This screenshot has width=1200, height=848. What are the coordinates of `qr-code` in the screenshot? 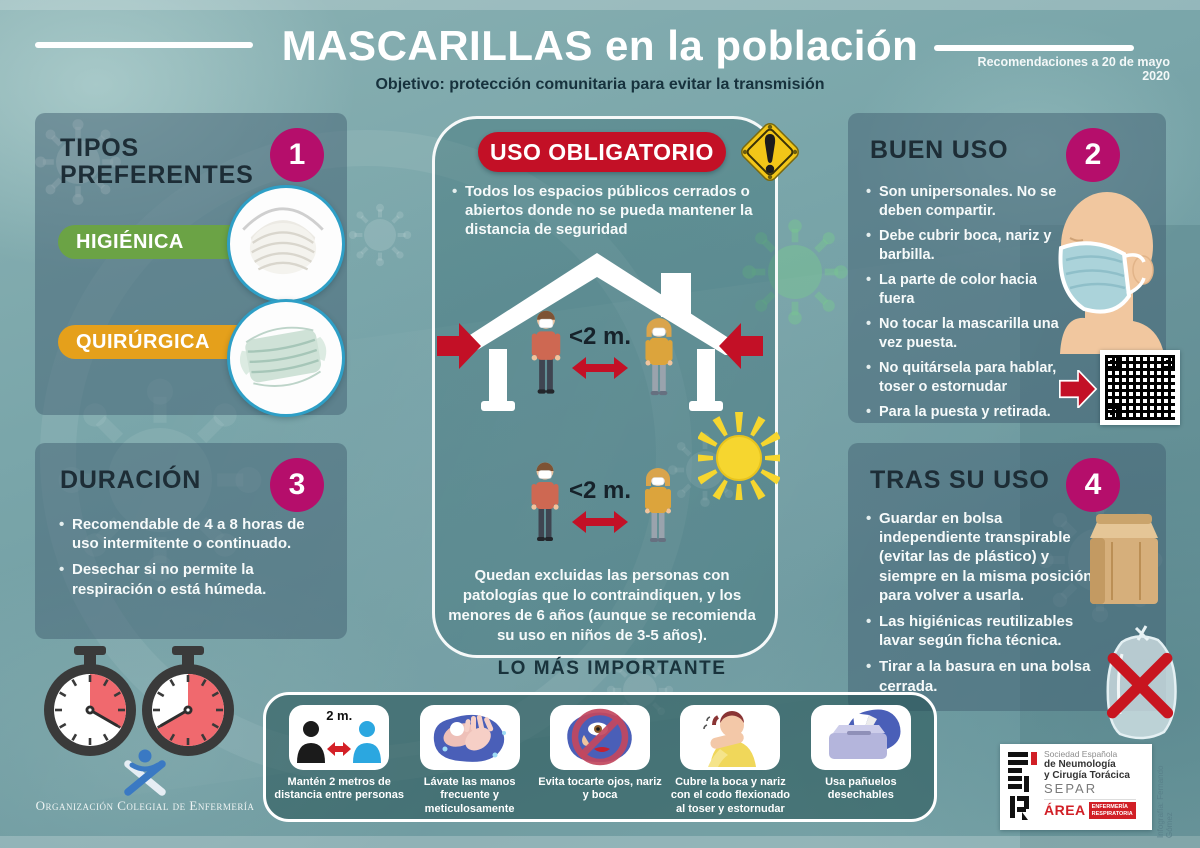 It's located at (1140, 387).